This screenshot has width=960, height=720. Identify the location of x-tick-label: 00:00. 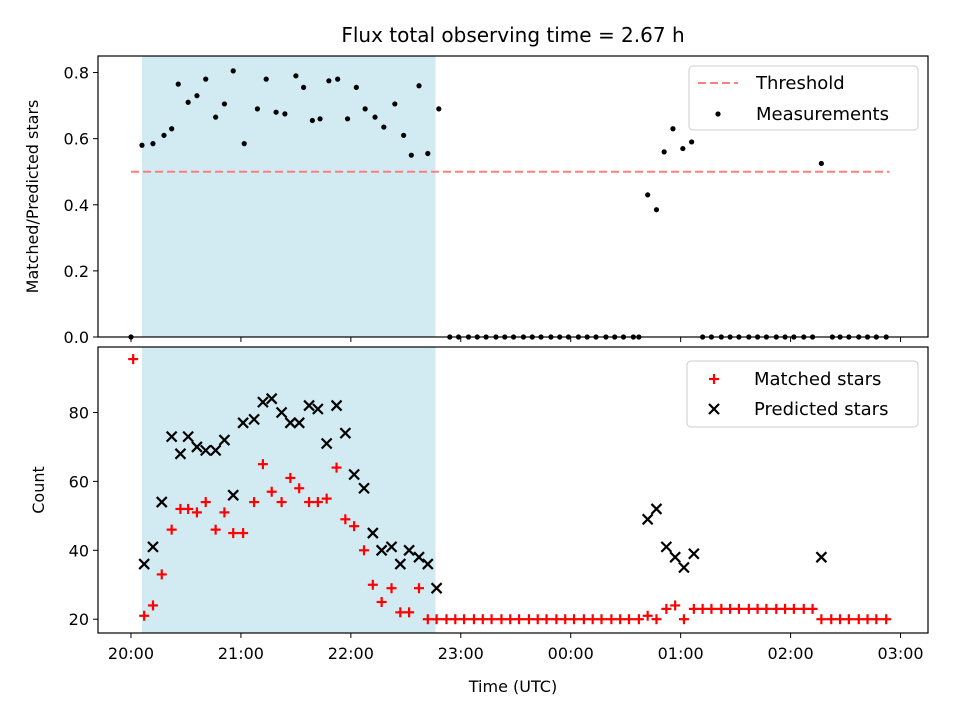
(571, 653).